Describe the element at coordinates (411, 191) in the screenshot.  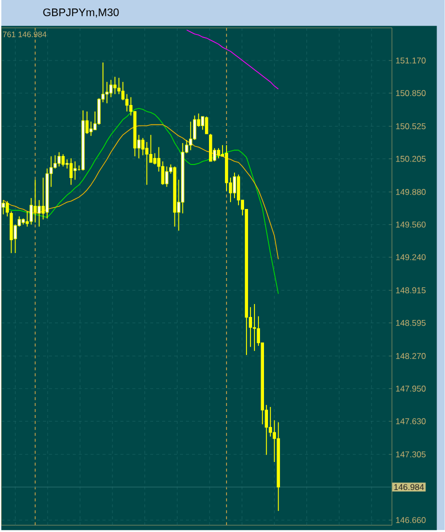
I see `y-tick-label: 149.880` at that location.